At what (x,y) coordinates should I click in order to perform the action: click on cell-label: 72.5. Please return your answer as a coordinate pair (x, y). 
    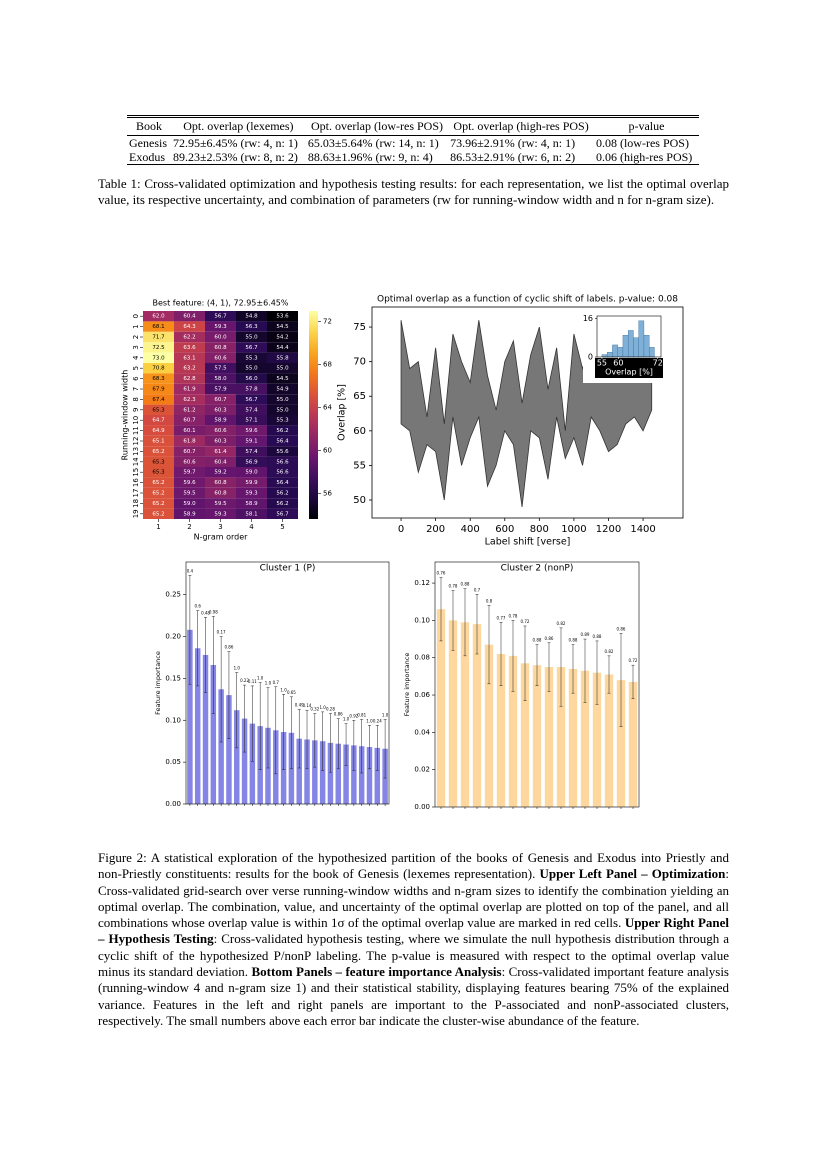
    Looking at the image, I should click on (158, 348).